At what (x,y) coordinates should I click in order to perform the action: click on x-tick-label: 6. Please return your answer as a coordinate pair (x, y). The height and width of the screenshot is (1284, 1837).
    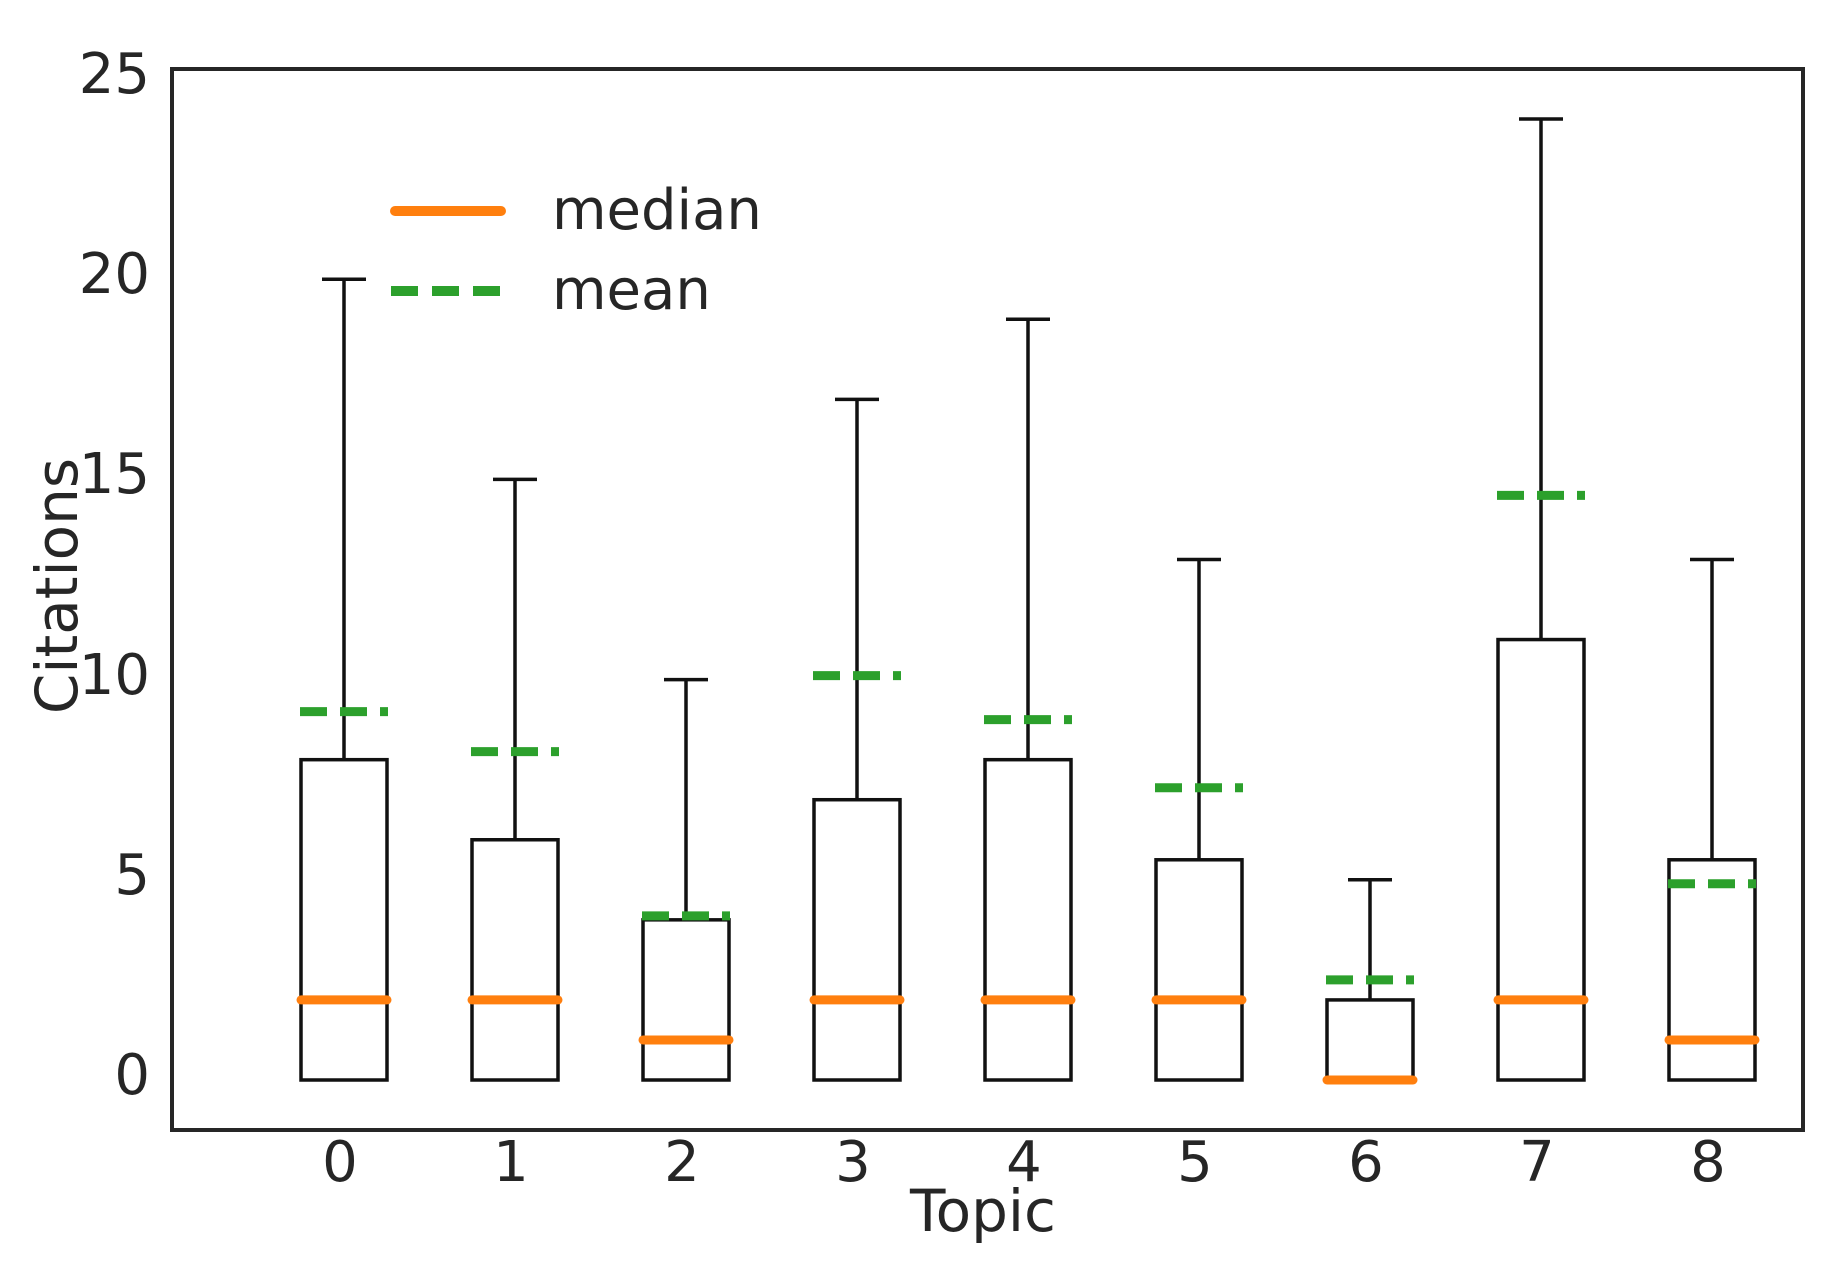
    Looking at the image, I should click on (1366, 1162).